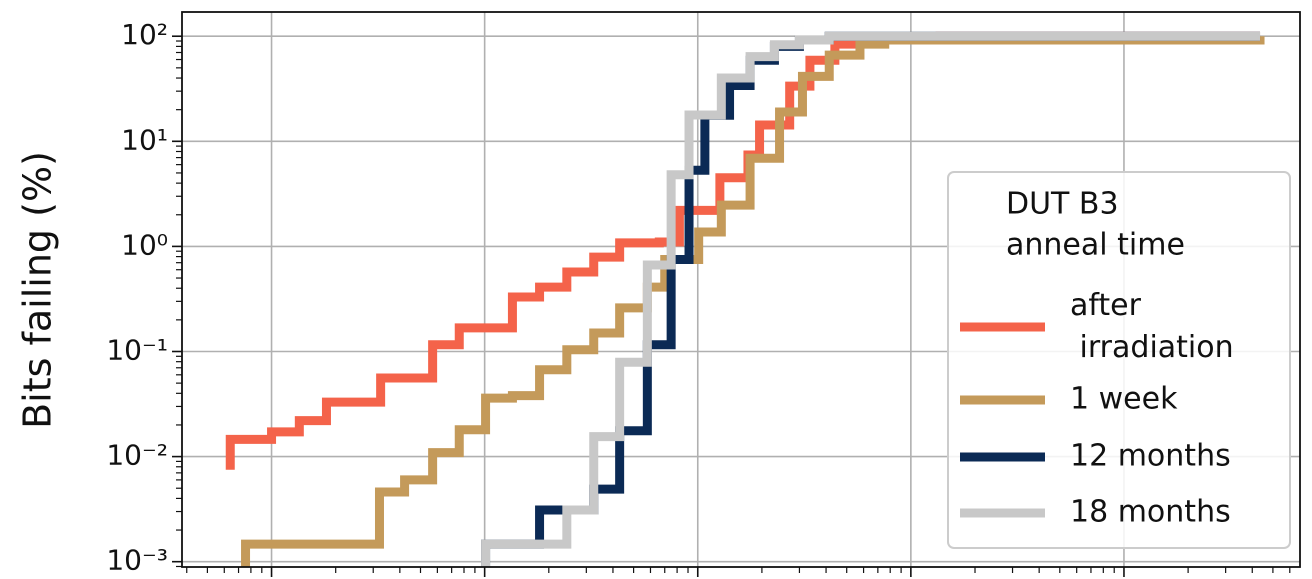 The image size is (1312, 579). Describe the element at coordinates (1124, 399) in the screenshot. I see `legend-label: 1 week` at that location.